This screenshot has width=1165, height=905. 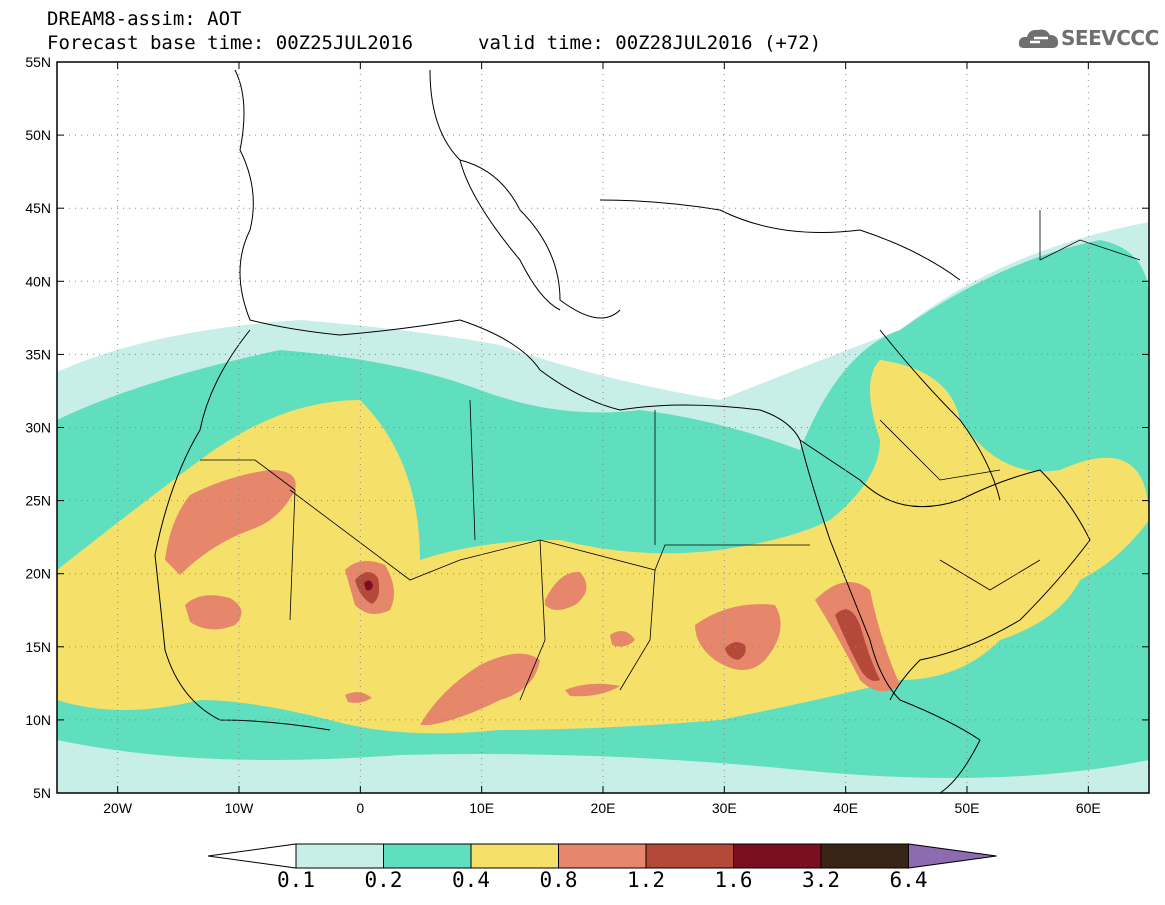 What do you see at coordinates (360, 808) in the screenshot?
I see `lon-label: 0` at bounding box center [360, 808].